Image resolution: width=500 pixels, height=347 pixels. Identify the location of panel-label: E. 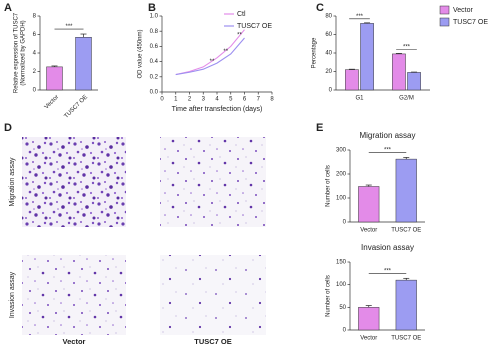
(319, 128).